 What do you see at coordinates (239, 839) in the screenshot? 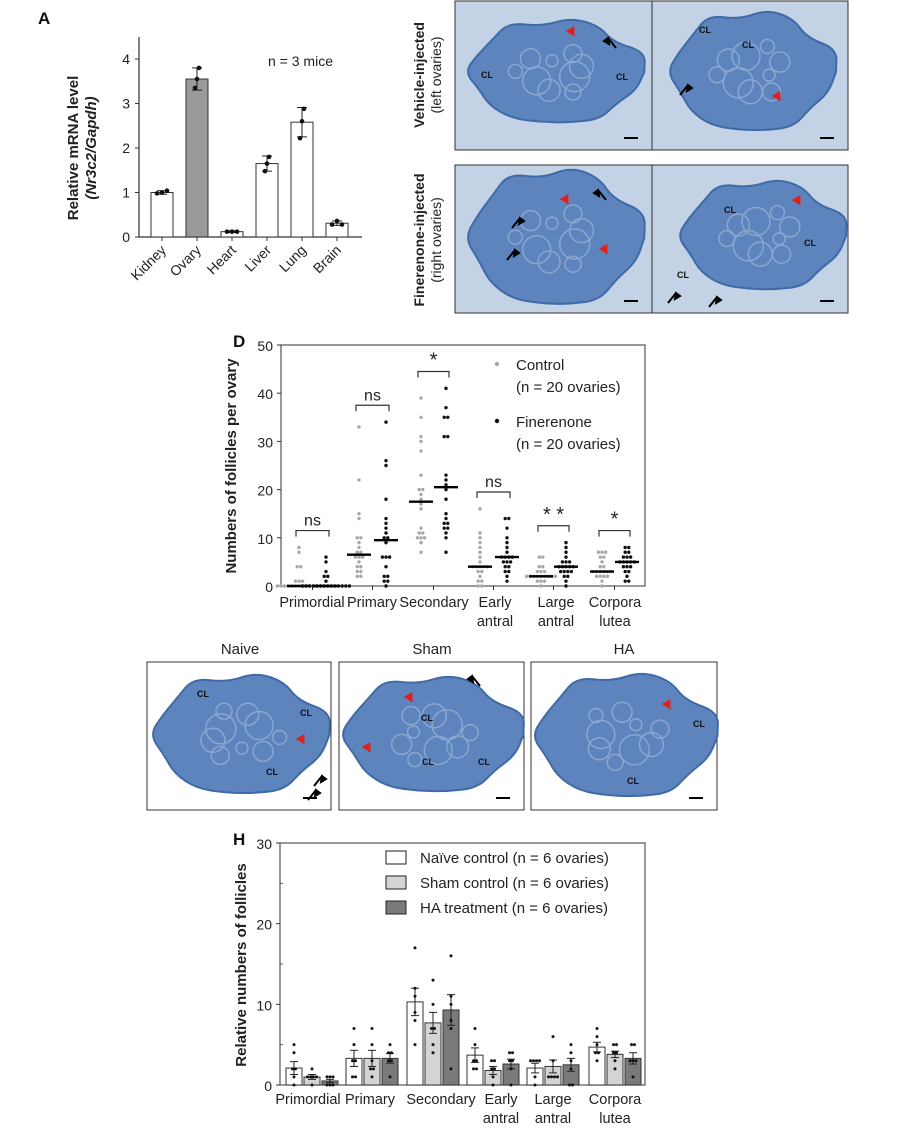
I see `panel-label-h: H` at bounding box center [239, 839].